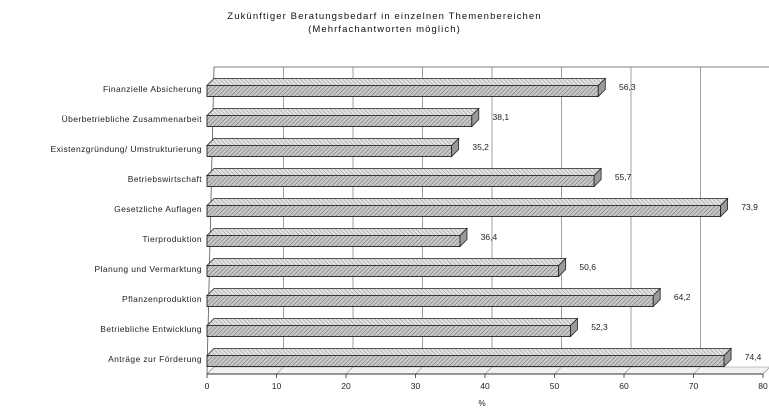 The width and height of the screenshot is (769, 409). What do you see at coordinates (346, 386) in the screenshot?
I see `x-tick-label: 20` at bounding box center [346, 386].